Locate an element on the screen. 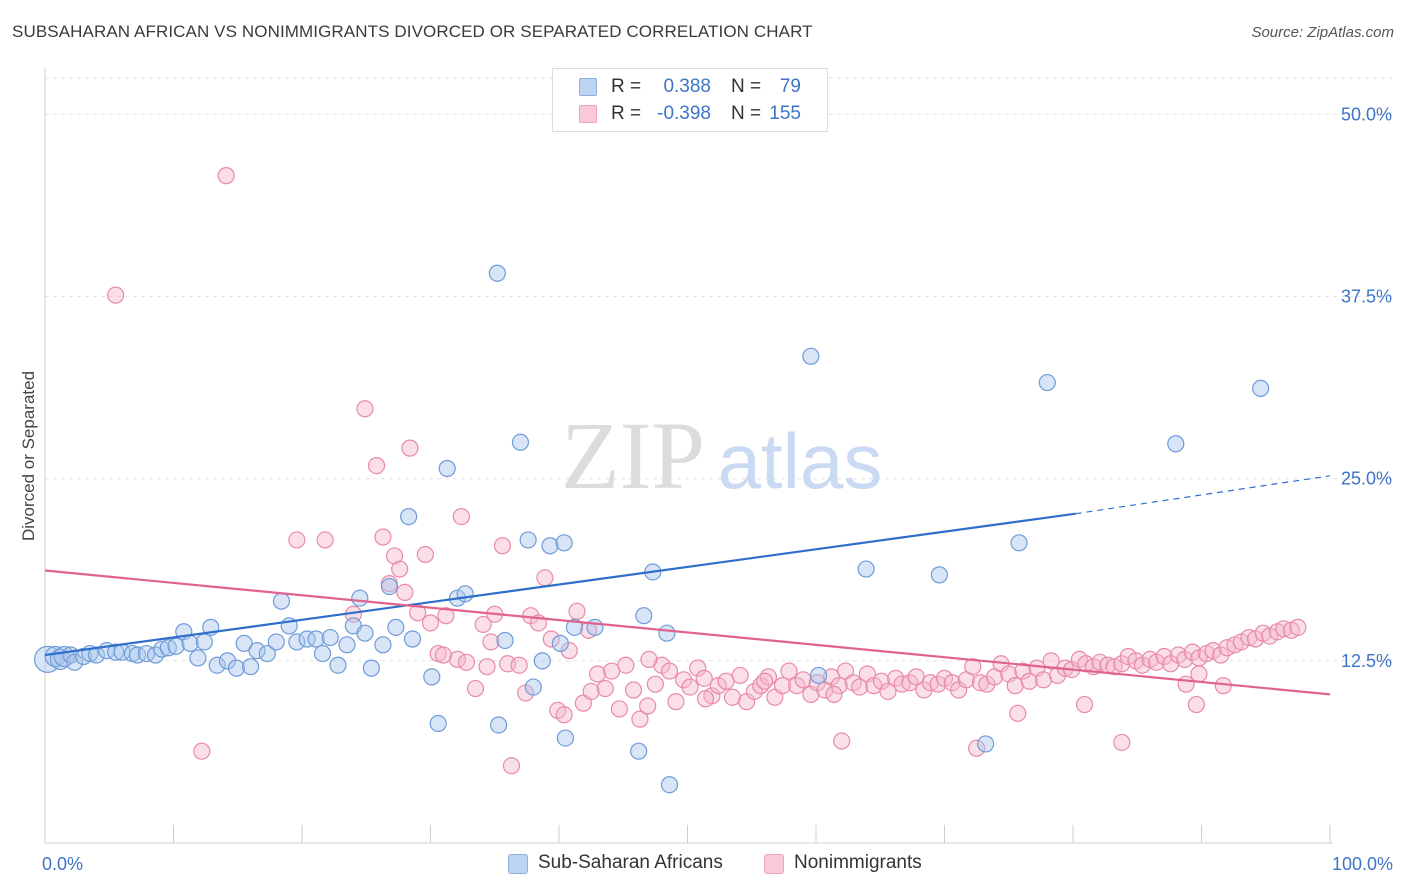 Image resolution: width=1406 pixels, height=892 pixels. legend-r-value: 0.388 is located at coordinates (687, 86).